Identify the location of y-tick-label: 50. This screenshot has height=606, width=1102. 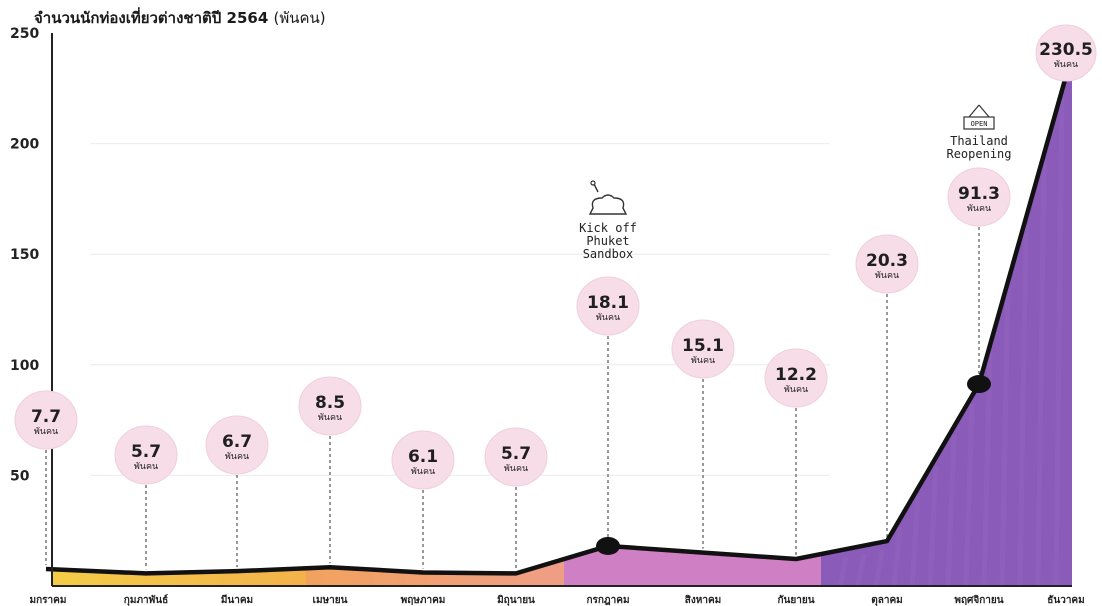
(20, 476).